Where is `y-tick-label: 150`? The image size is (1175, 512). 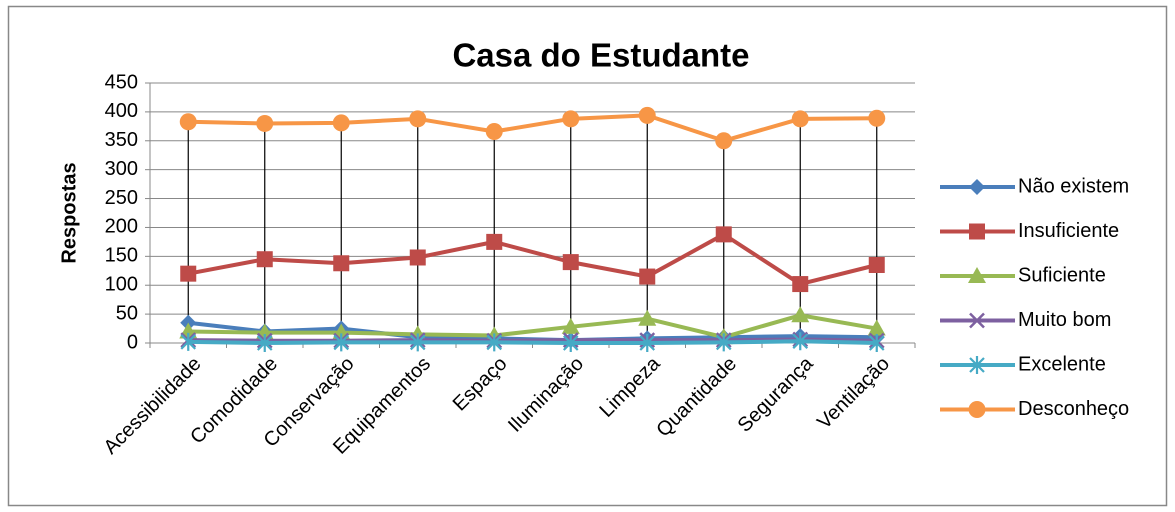 y-tick-label: 150 is located at coordinates (121, 256).